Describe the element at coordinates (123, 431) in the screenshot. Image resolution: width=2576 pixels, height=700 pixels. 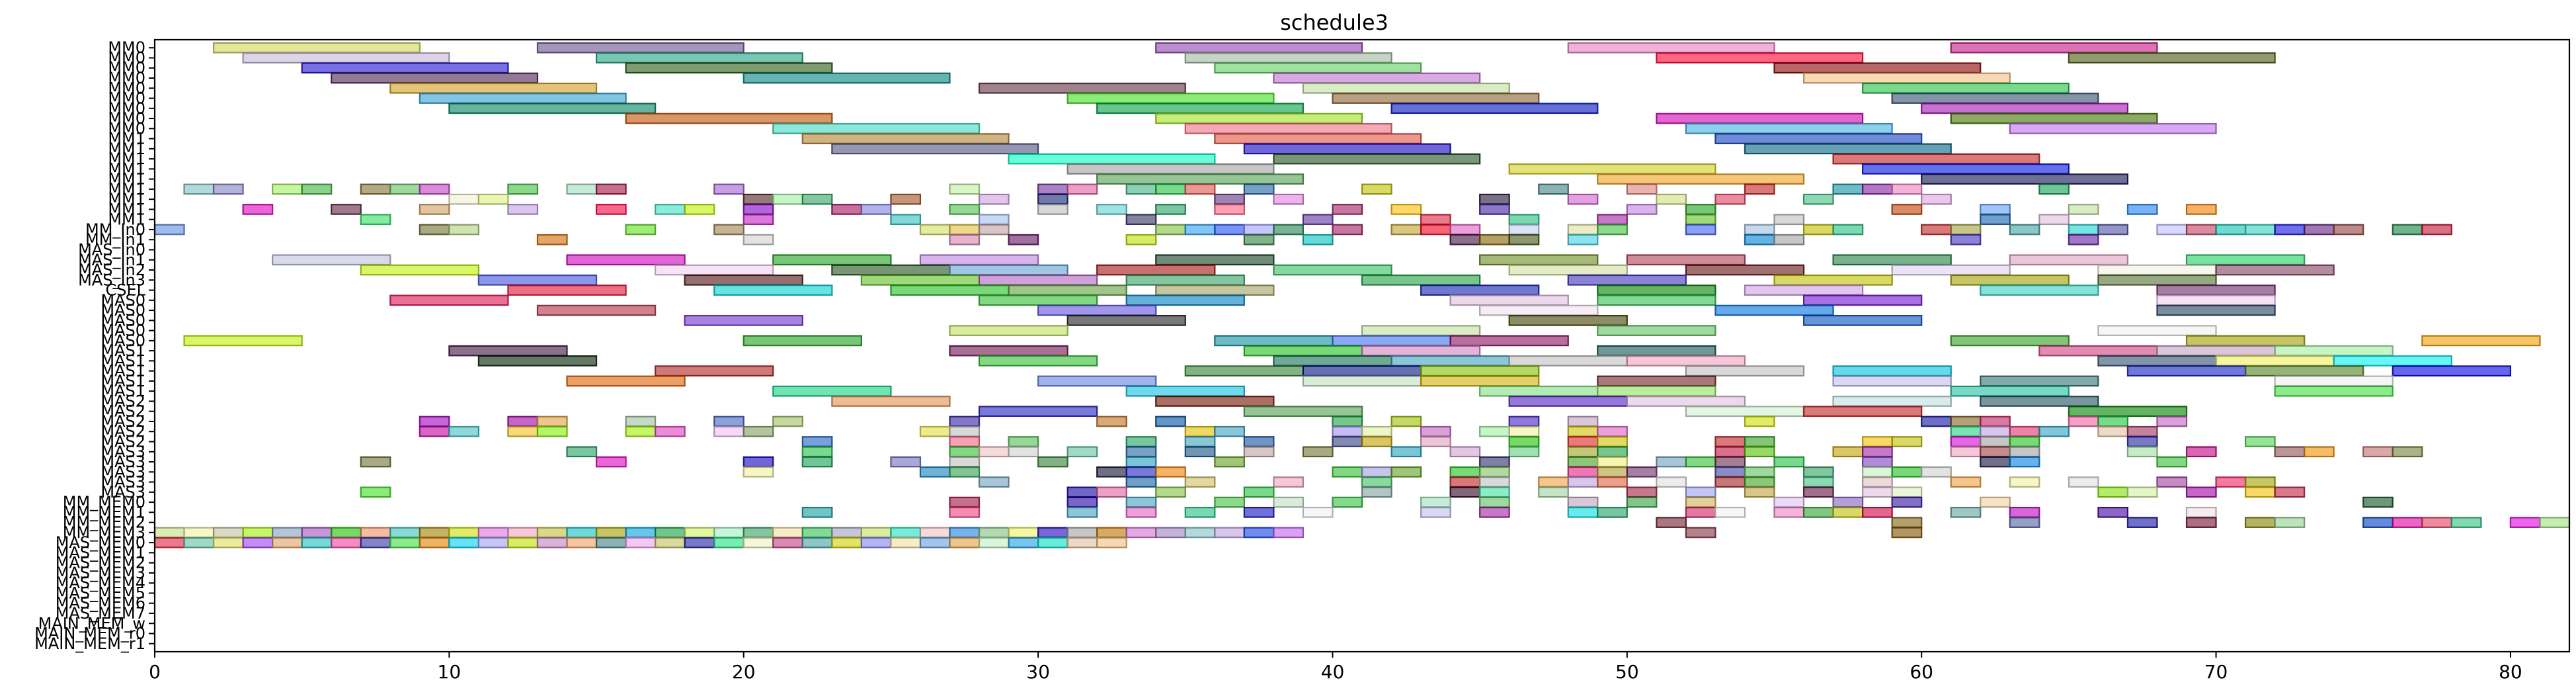
I see `y-tick-label: MAS2` at that location.